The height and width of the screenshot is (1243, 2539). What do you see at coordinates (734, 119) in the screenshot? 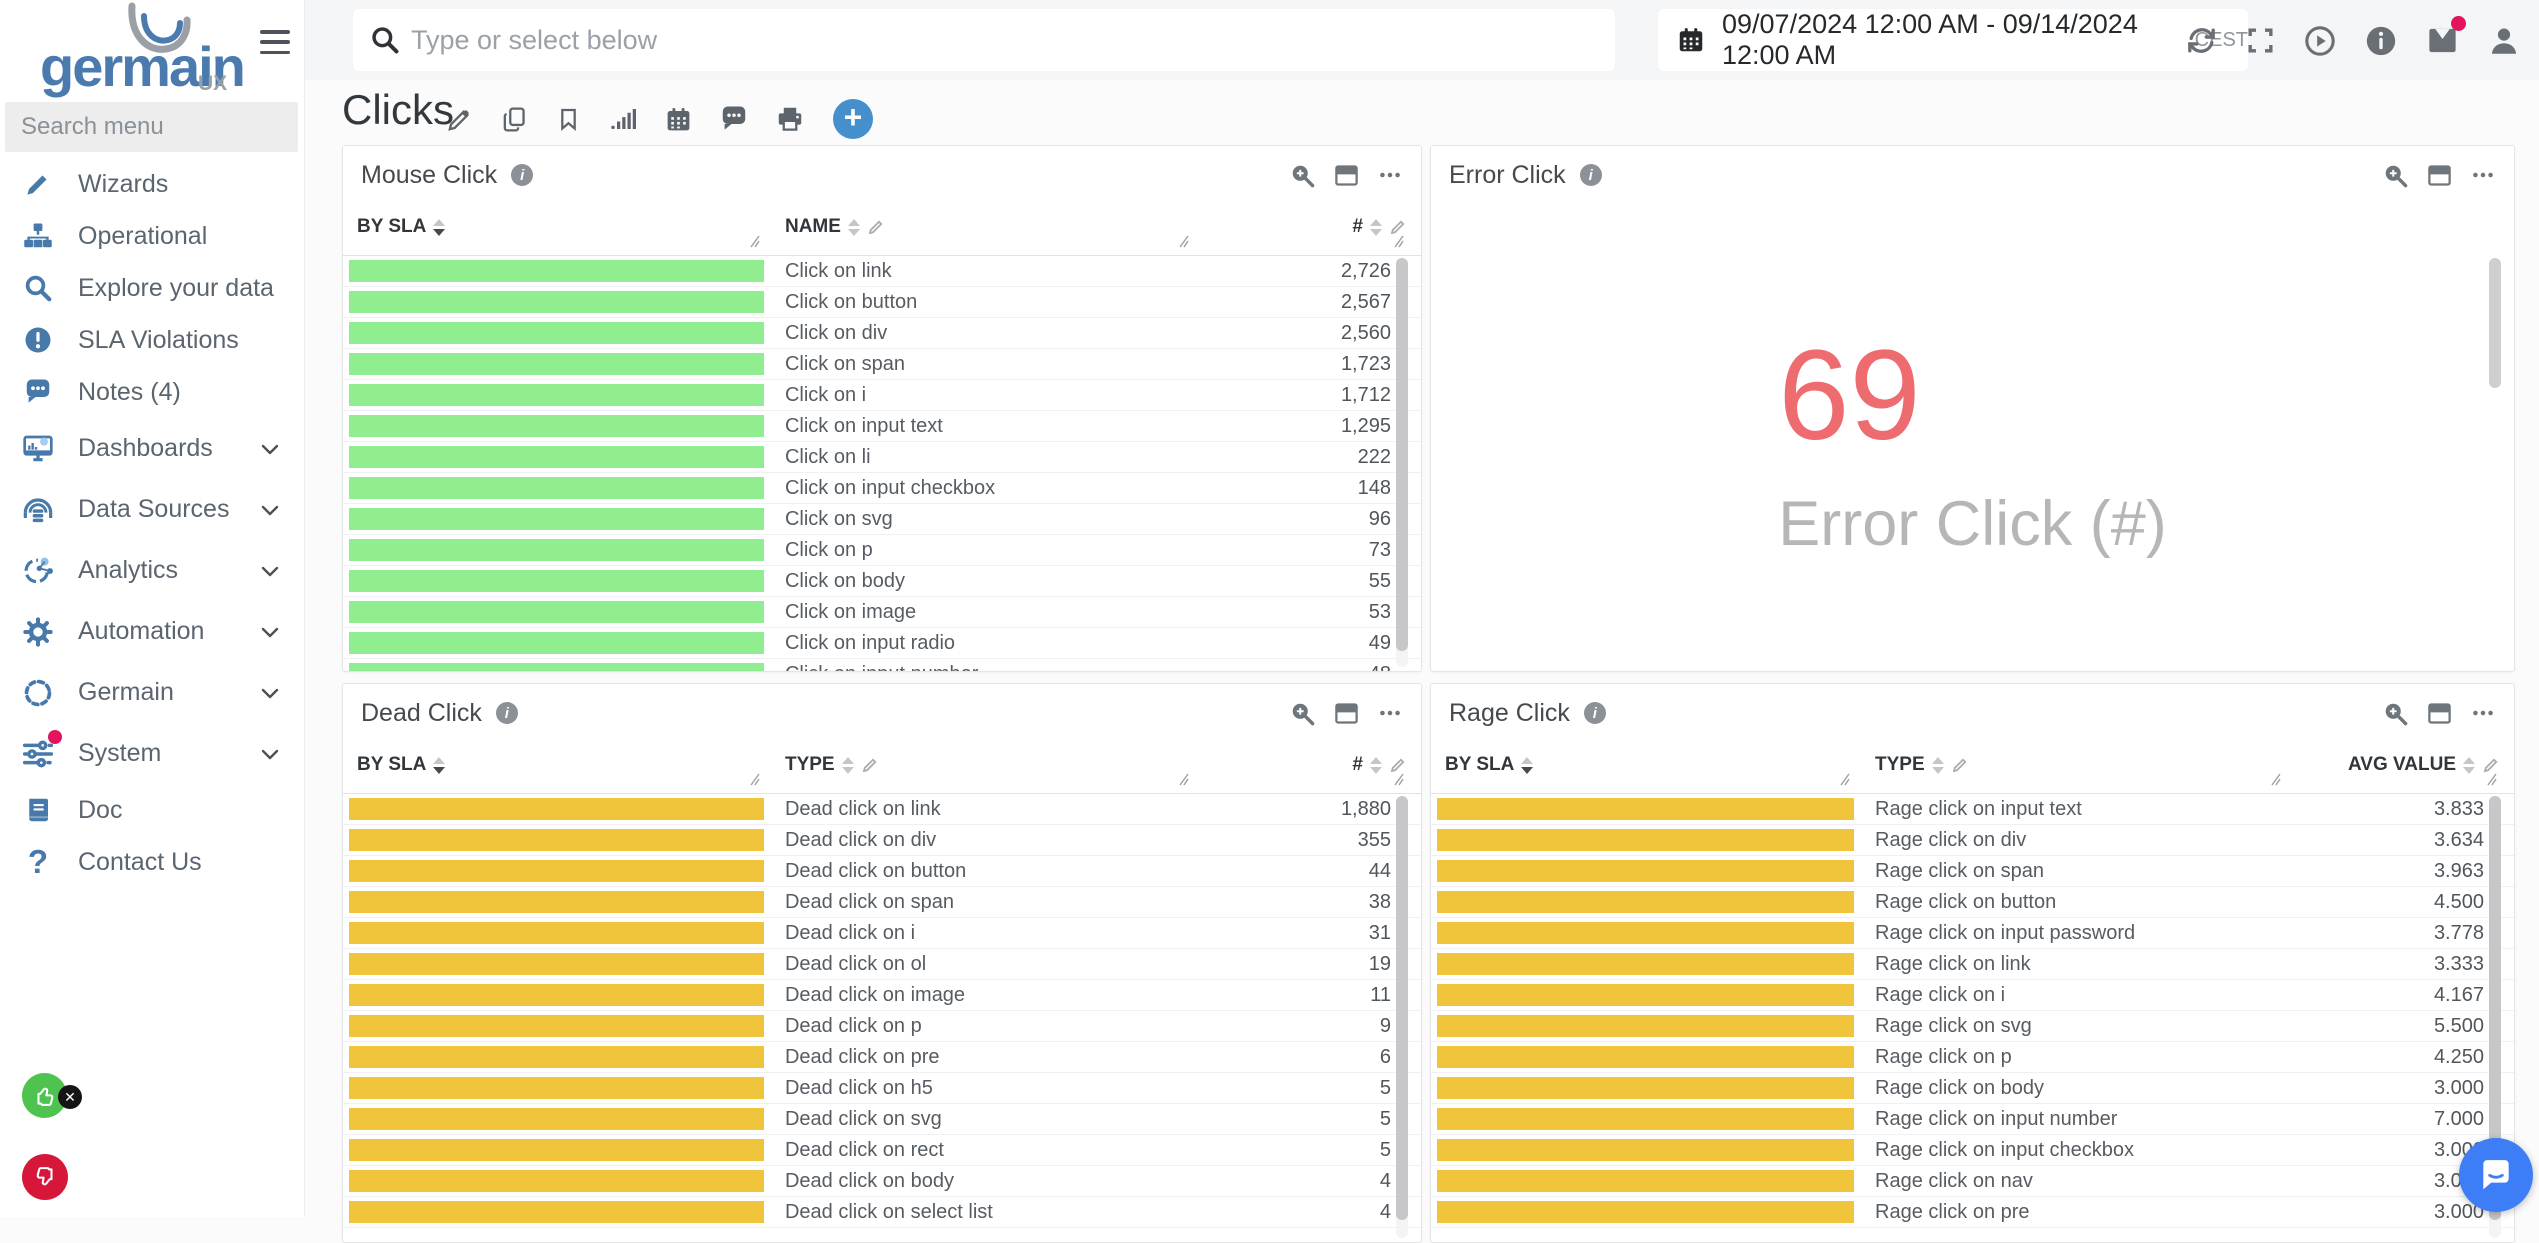
I see `comment-icon` at bounding box center [734, 119].